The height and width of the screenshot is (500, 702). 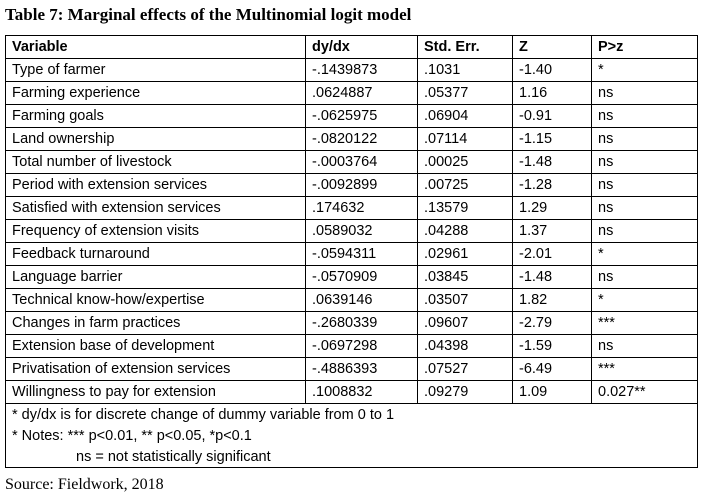 What do you see at coordinates (552, 116) in the screenshot?
I see `table-cell: -0.91` at bounding box center [552, 116].